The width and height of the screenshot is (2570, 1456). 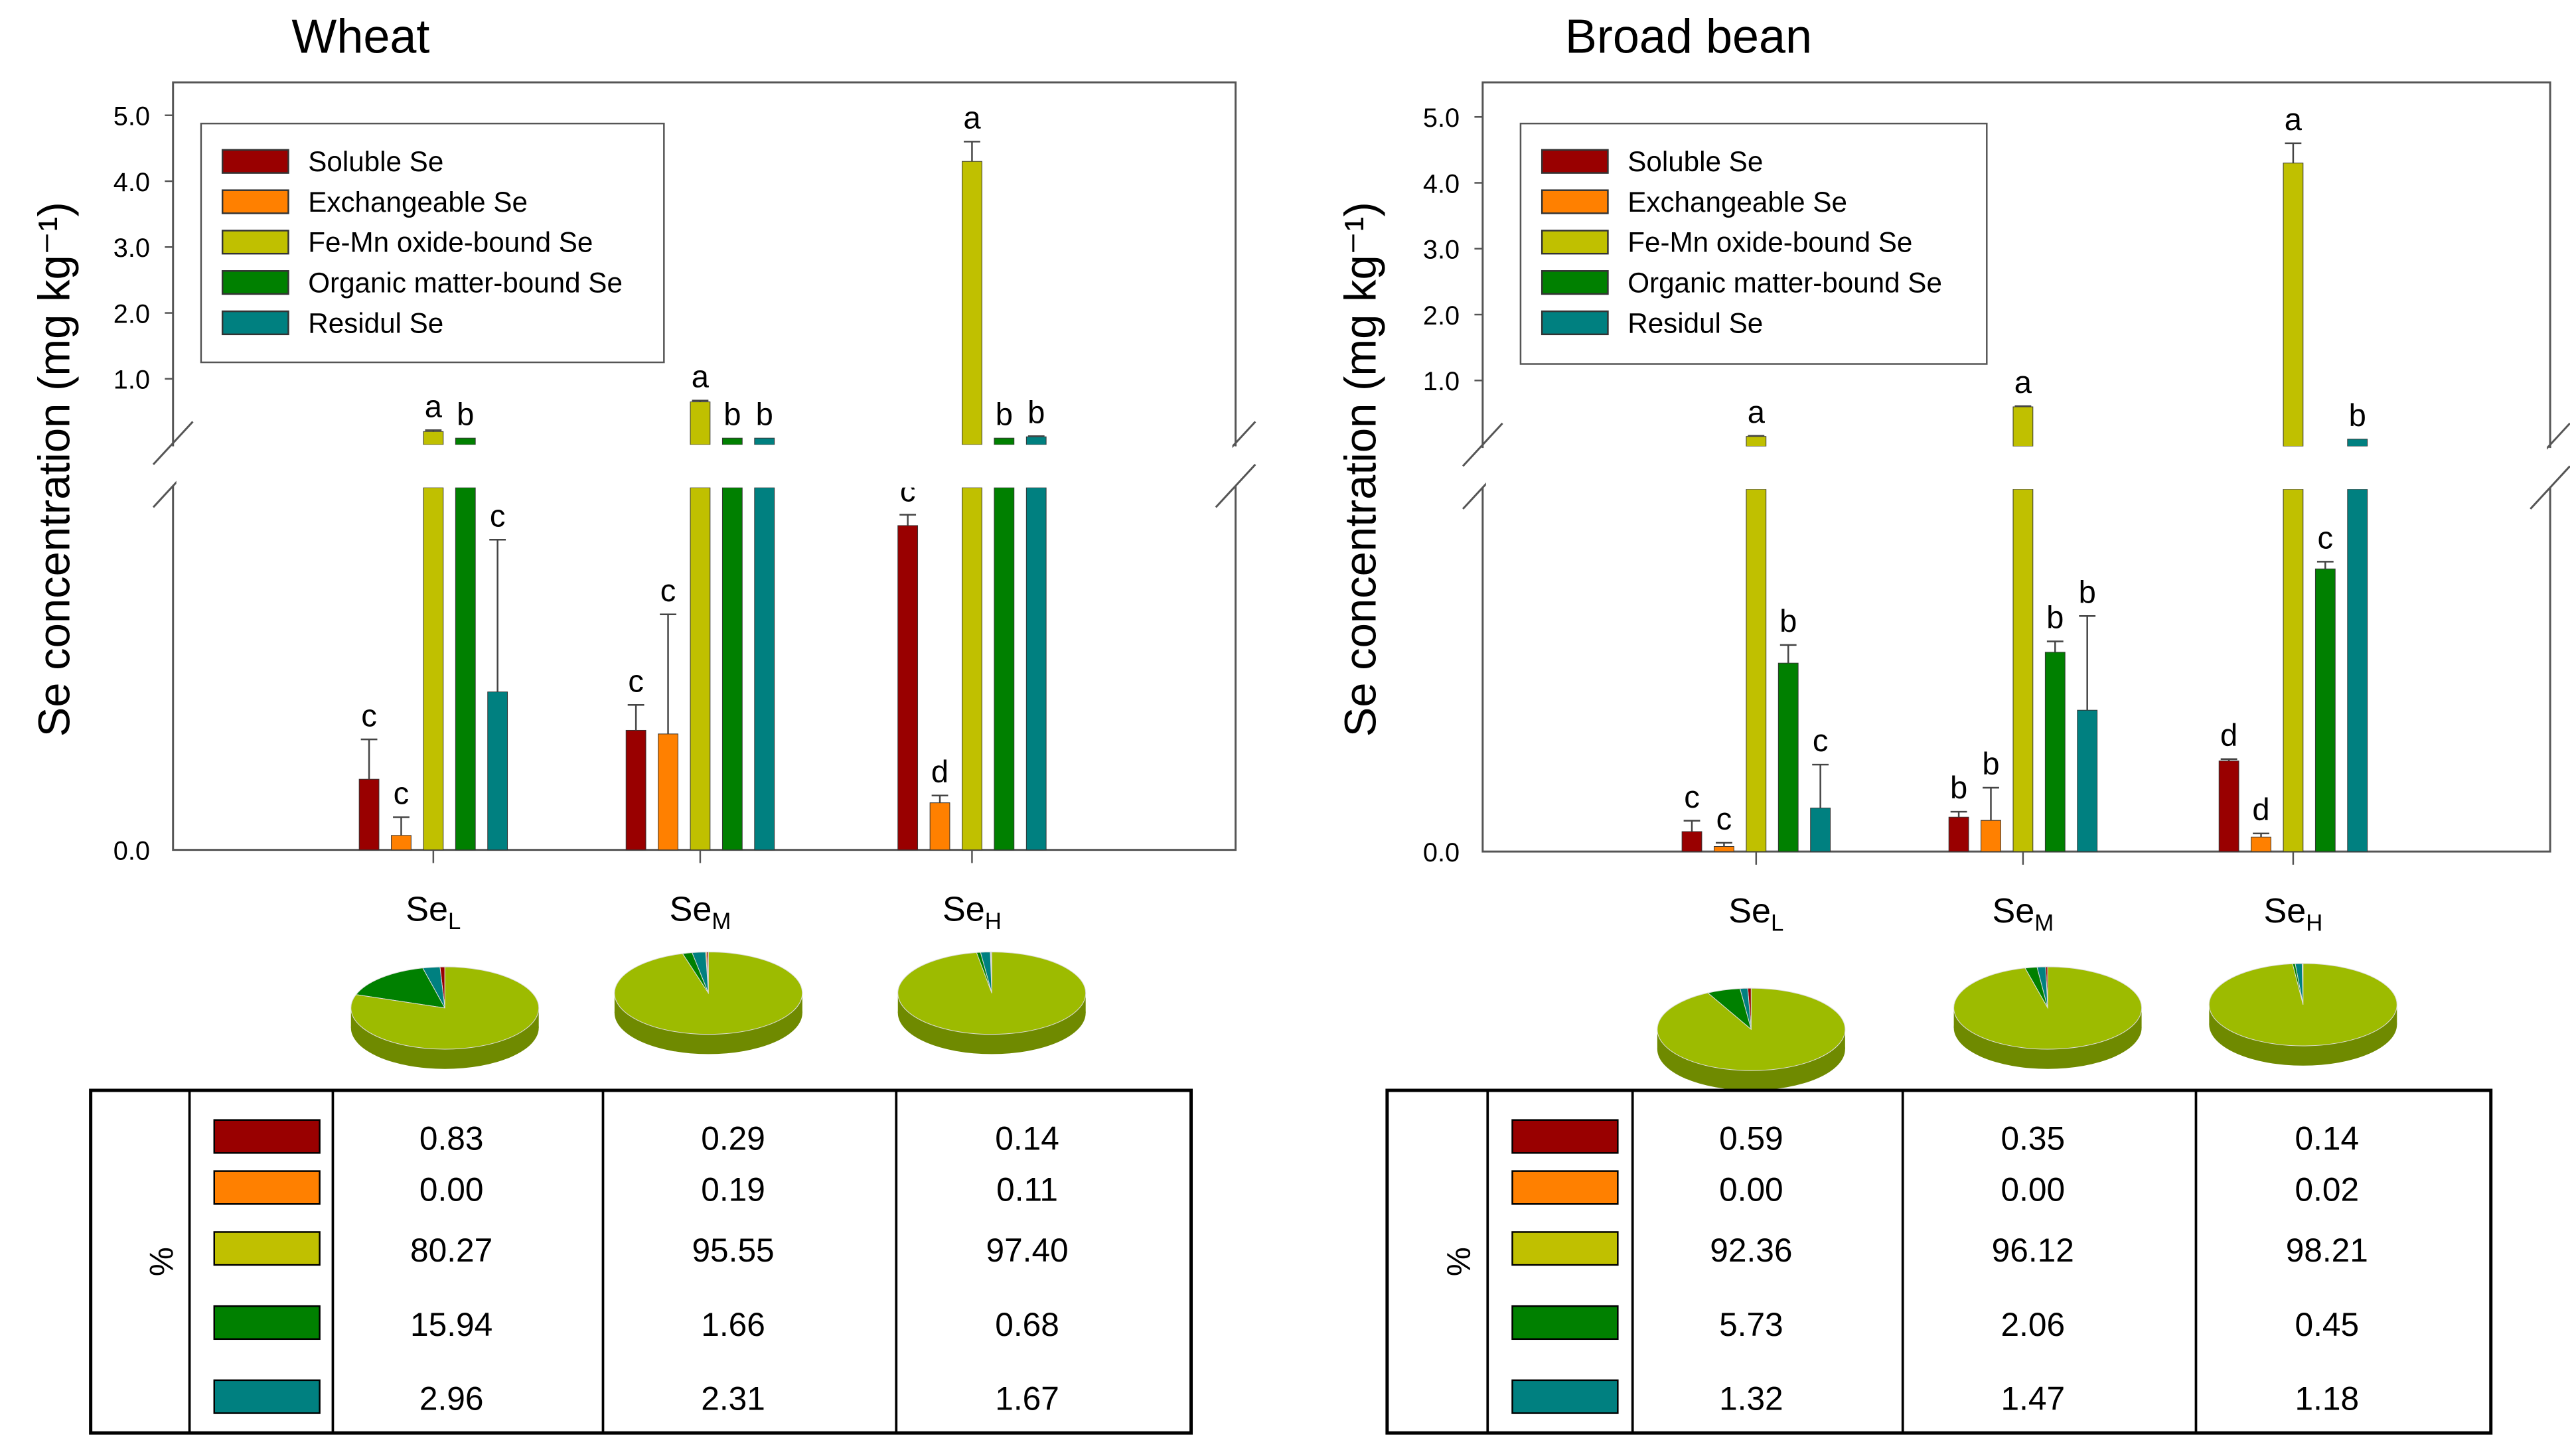 What do you see at coordinates (2033, 1138) in the screenshot?
I see `table-cell: 0.35` at bounding box center [2033, 1138].